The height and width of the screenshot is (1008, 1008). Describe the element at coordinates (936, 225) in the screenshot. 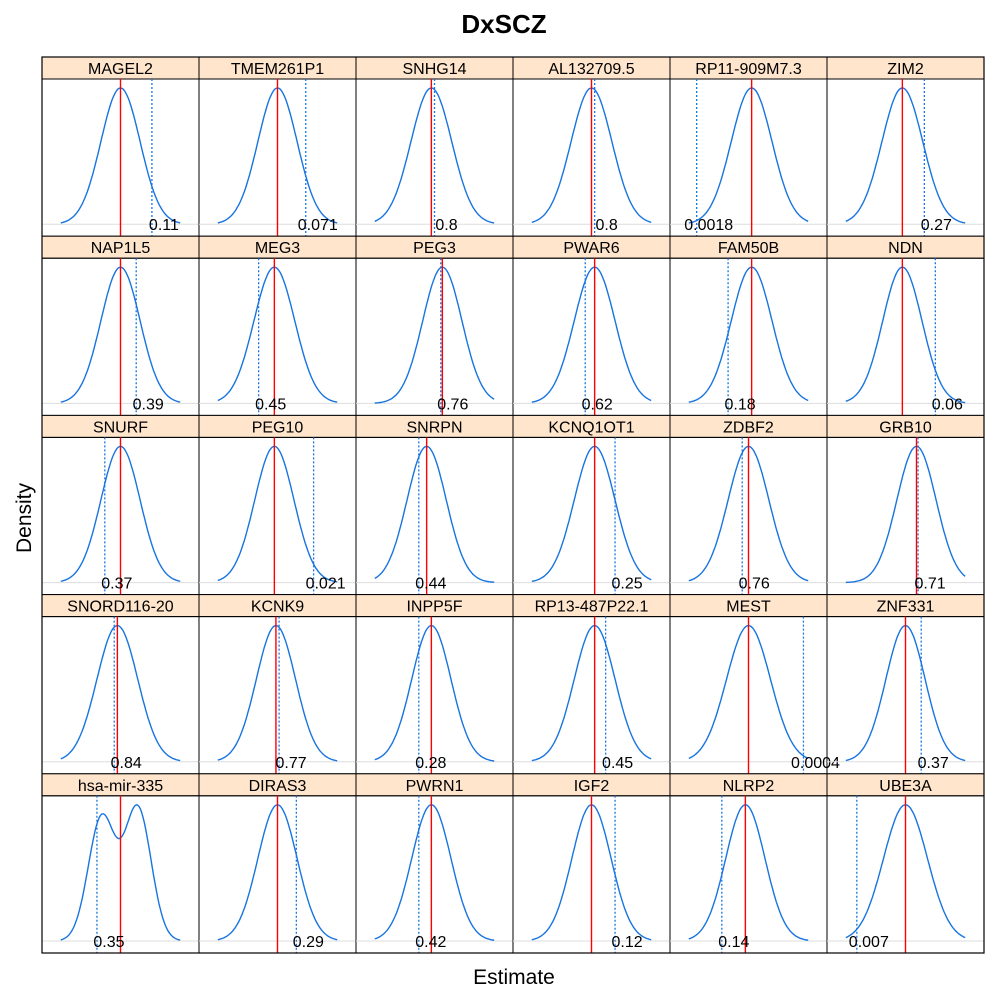

I see `panel-value-label: 0.27` at that location.